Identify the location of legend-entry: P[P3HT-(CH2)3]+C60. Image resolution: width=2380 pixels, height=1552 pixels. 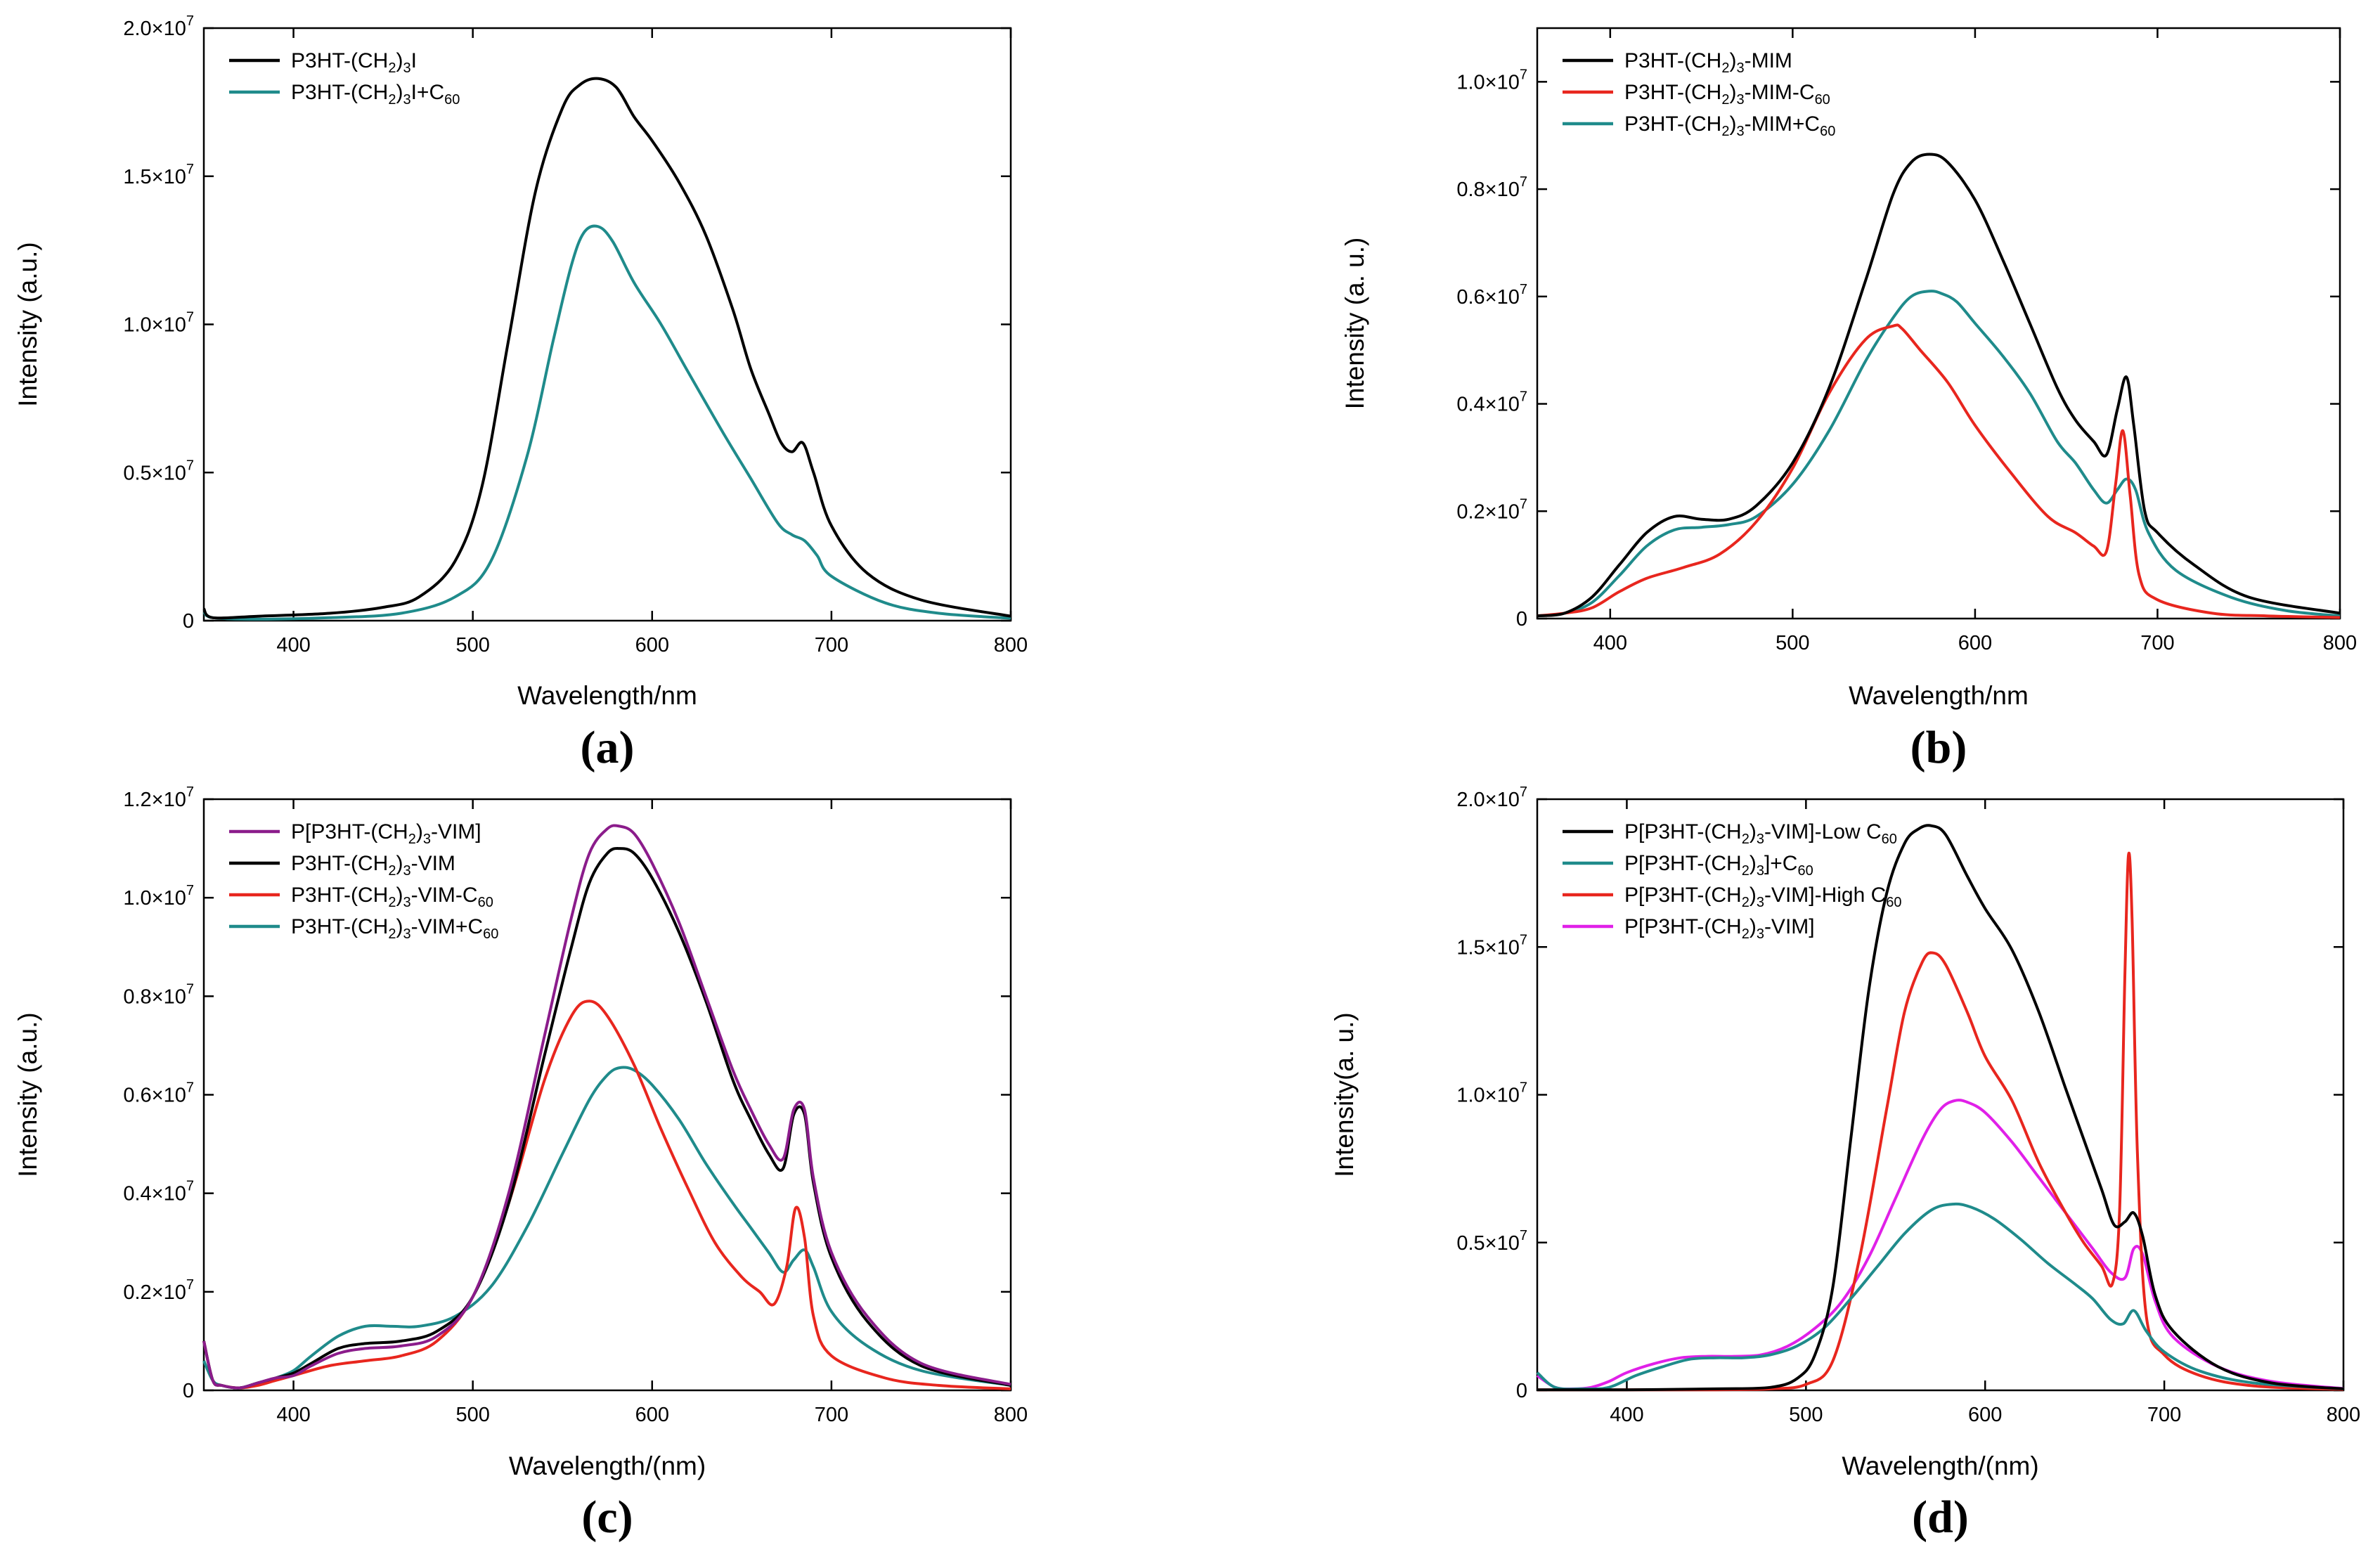
(1718, 866).